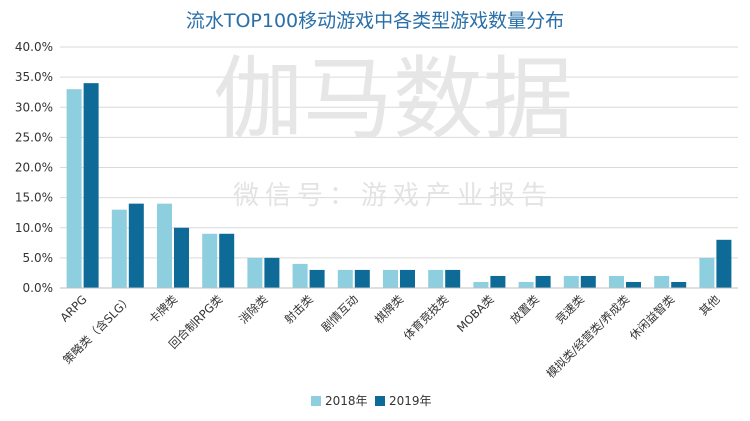 Image resolution: width=750 pixels, height=421 pixels. What do you see at coordinates (588, 336) in the screenshot?
I see `x-category-label: 模拟类/经营类/养成类` at bounding box center [588, 336].